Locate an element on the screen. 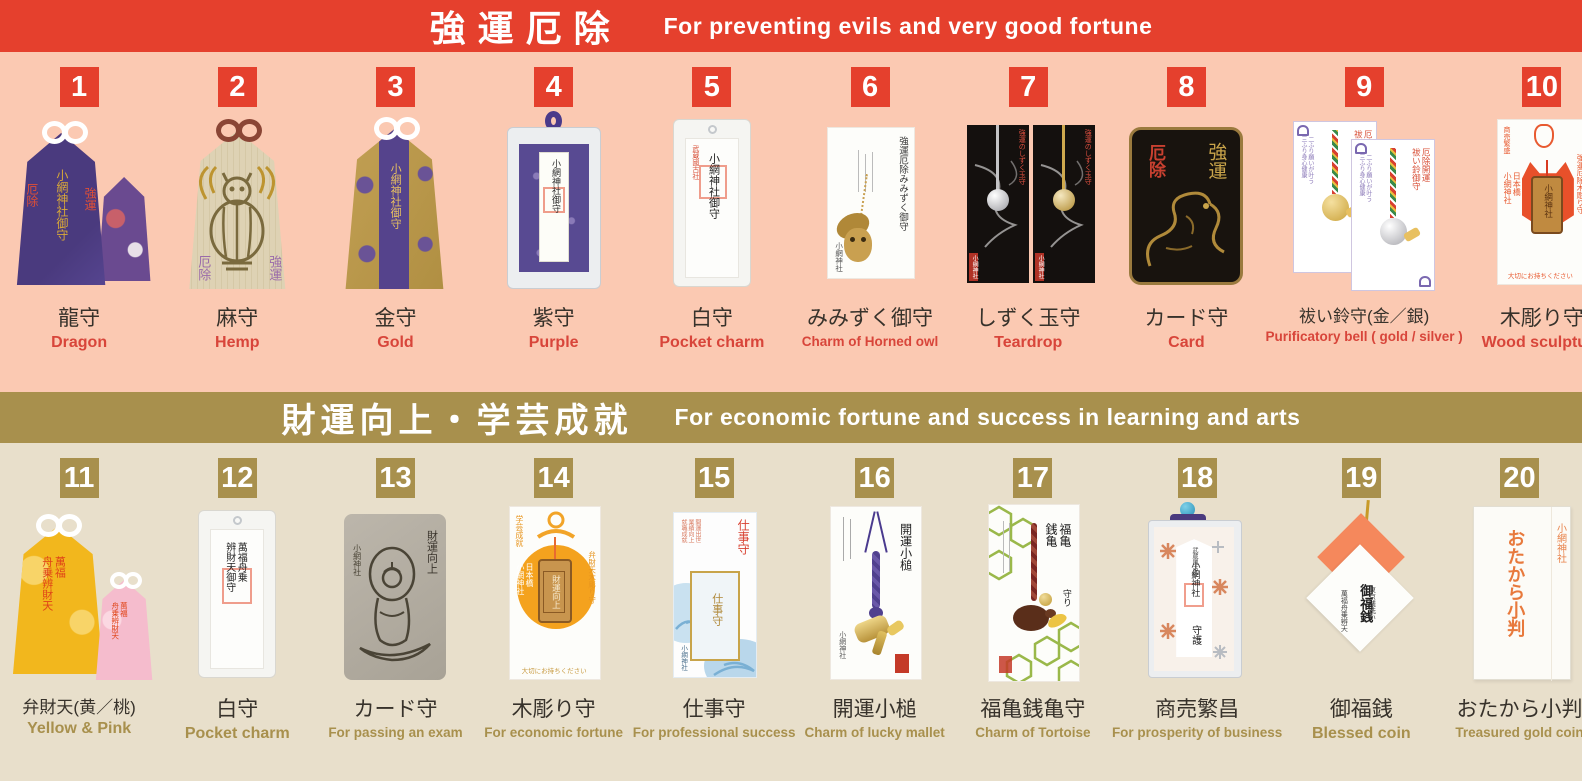  item-19: 19 東京銭洗い 御福銭 萬福舟乗辨天 御福銭 Blessed coin is located at coordinates (1361, 593).